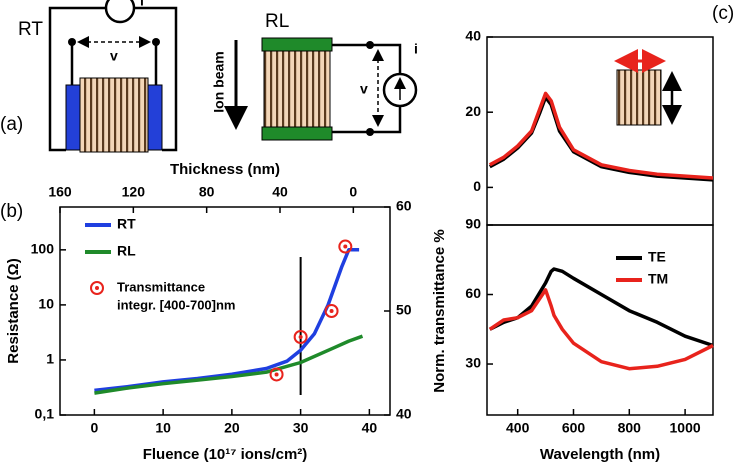 This screenshot has height=468, width=746. Describe the element at coordinates (477, 186) in the screenshot. I see `y-tick-label: 0` at that location.